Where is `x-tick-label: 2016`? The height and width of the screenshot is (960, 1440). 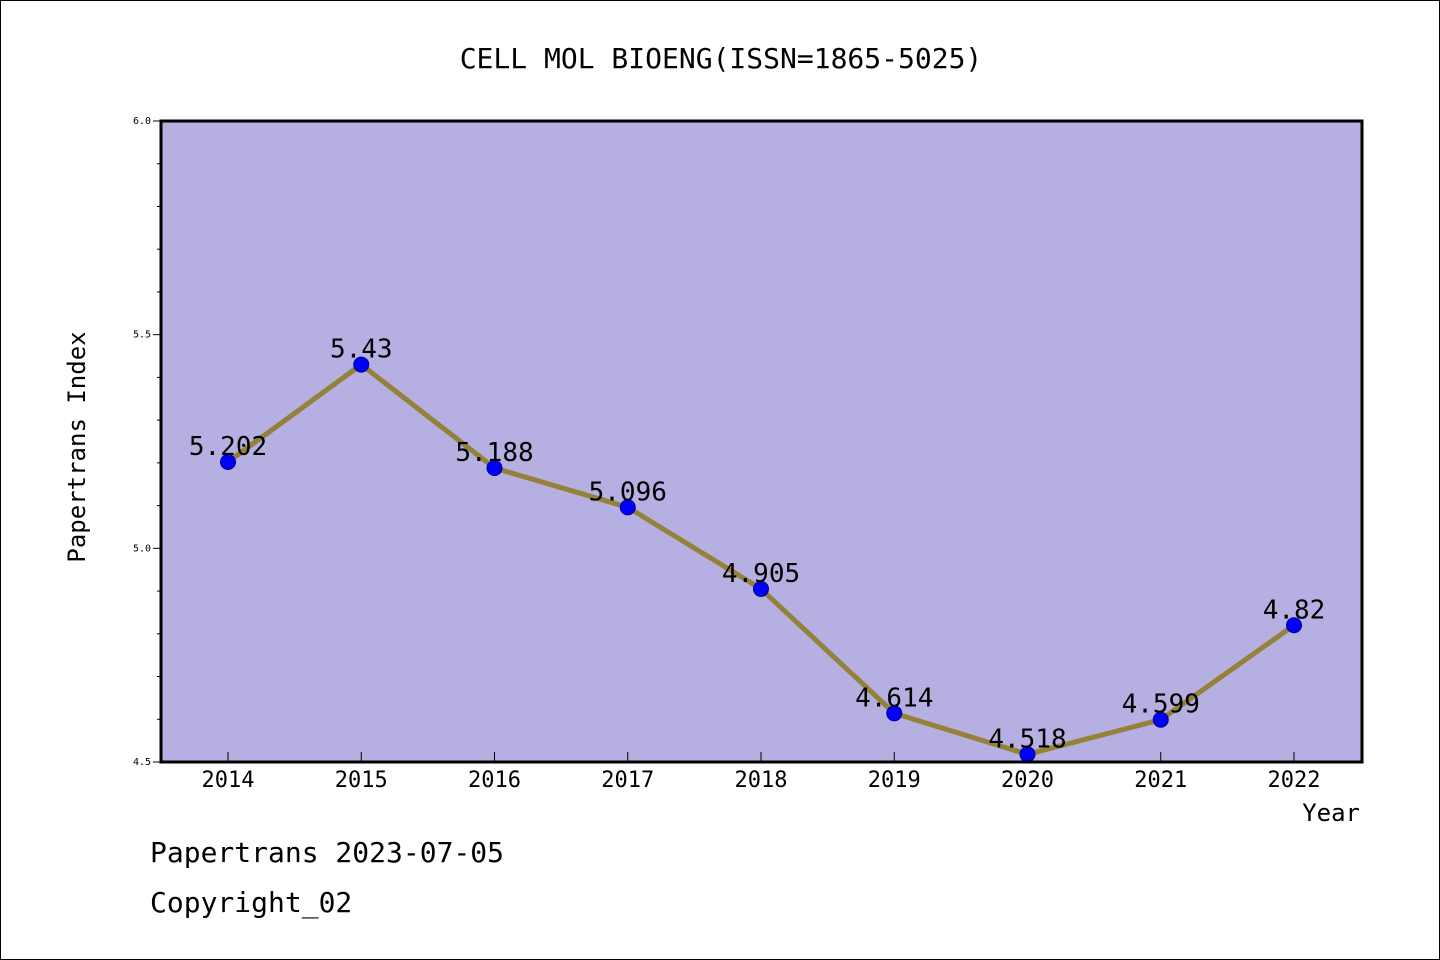
x-tick-label: 2016 is located at coordinates (494, 780).